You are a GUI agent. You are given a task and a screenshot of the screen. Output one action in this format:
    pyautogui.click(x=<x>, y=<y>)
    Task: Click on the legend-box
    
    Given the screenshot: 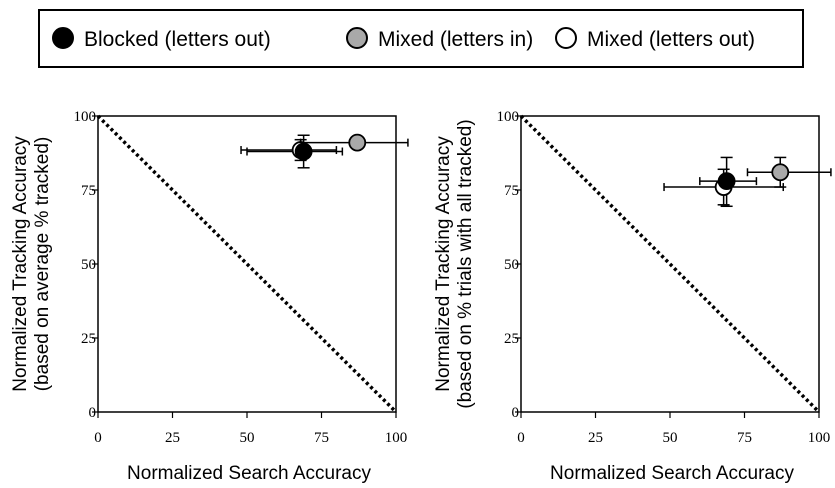 What is the action you would take?
    pyautogui.click(x=421, y=38)
    